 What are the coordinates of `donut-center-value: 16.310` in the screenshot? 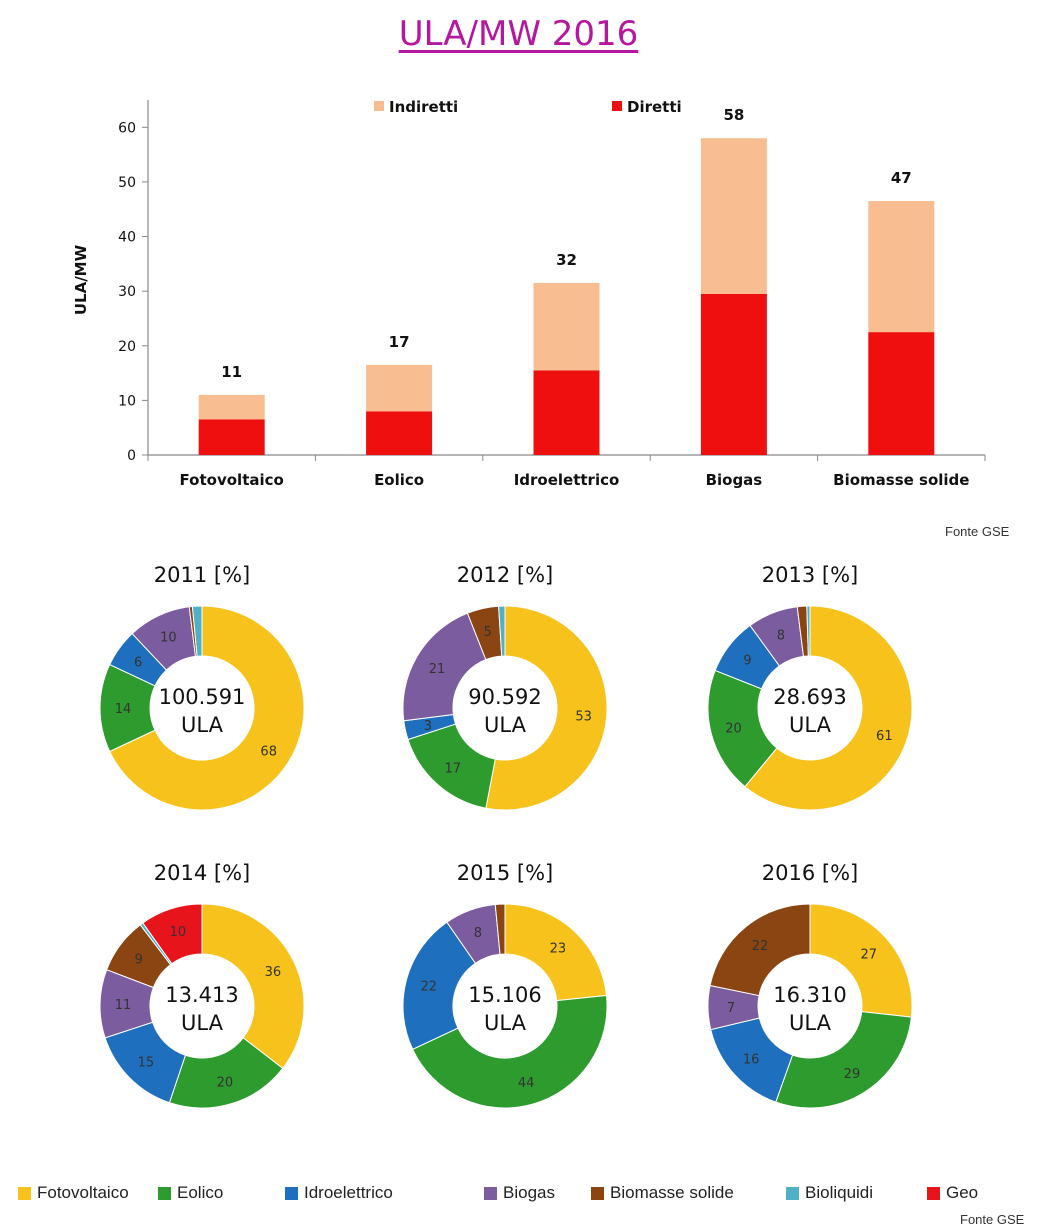 It's located at (809, 995).